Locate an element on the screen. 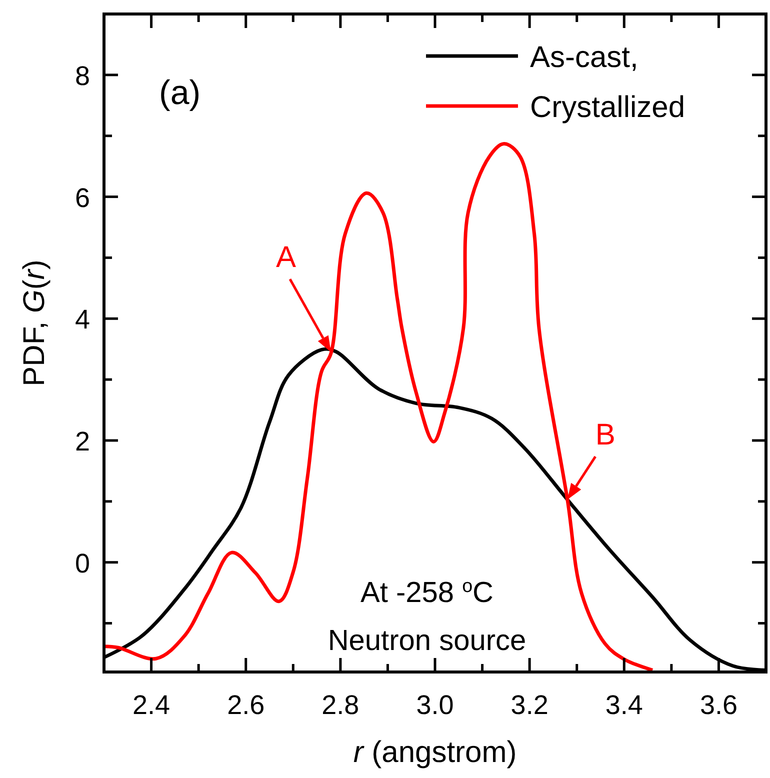 The image size is (770, 778). x-tick-label: 2.6 is located at coordinates (246, 705).